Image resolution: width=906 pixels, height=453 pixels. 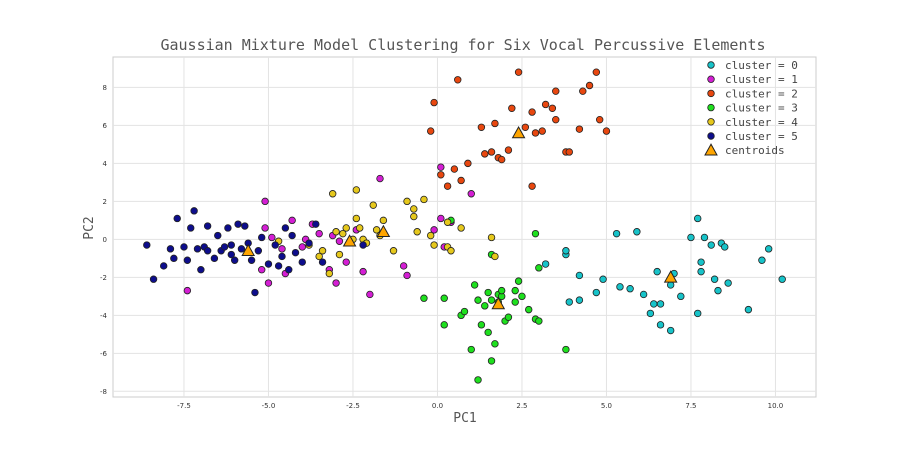 What do you see at coordinates (761, 108) in the screenshot?
I see `legend-label-cluster-3: cluster = 3` at bounding box center [761, 108].